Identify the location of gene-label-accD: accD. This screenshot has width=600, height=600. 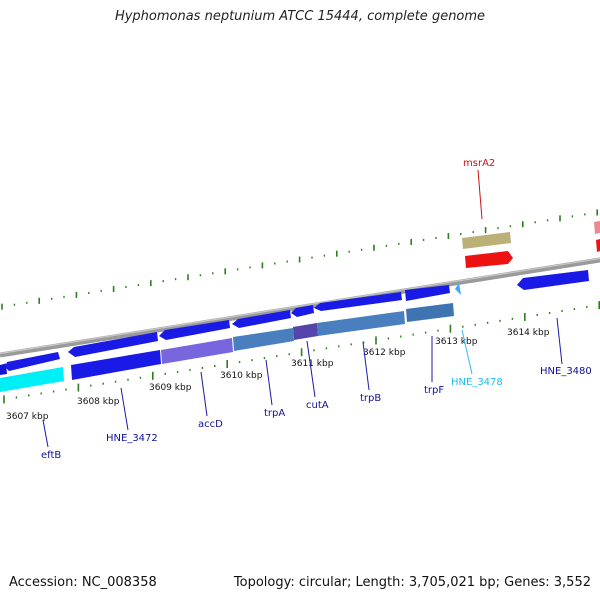
(210, 424).